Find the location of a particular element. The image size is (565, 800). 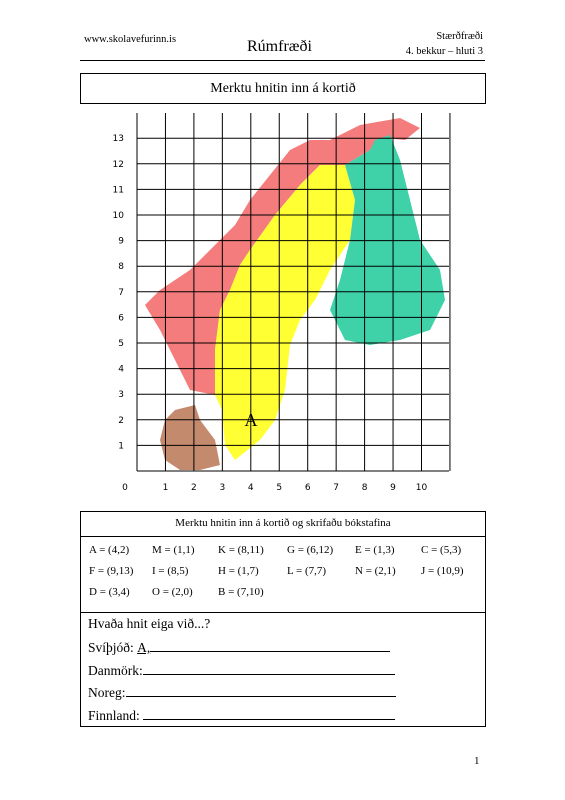

coordinate-entry: N = (2,1) is located at coordinates (375, 571).